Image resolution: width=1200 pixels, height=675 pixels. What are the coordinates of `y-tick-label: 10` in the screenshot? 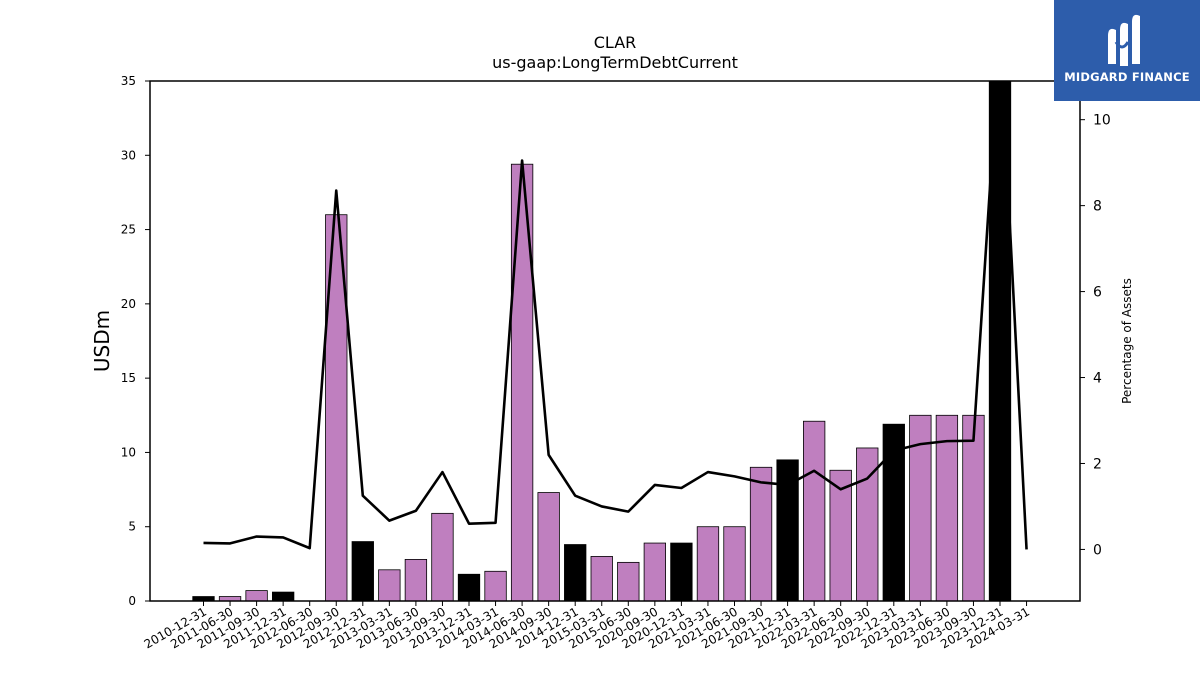 It's located at (128, 452).